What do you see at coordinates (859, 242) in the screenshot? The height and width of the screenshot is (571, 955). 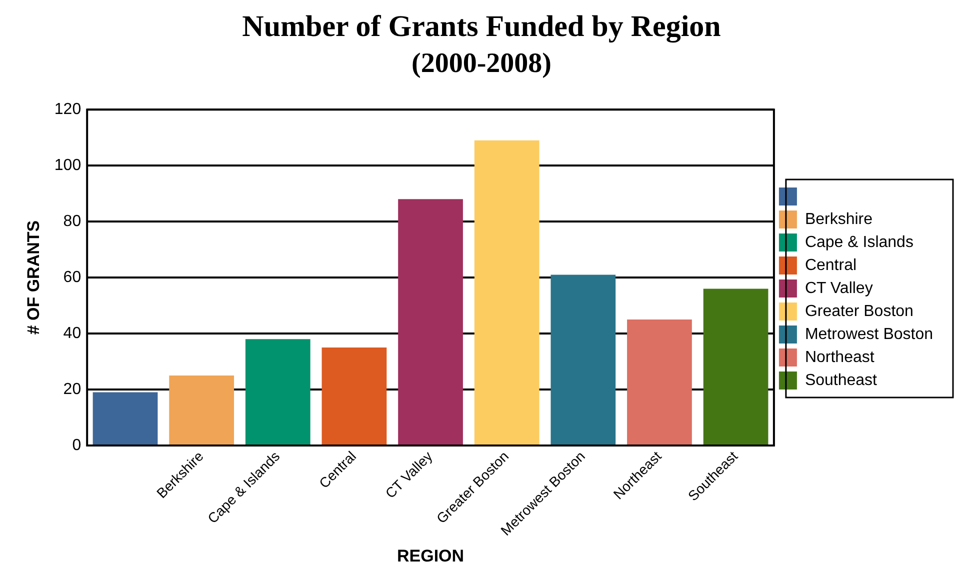 I see `legend-label: Cape & Islands` at bounding box center [859, 242].